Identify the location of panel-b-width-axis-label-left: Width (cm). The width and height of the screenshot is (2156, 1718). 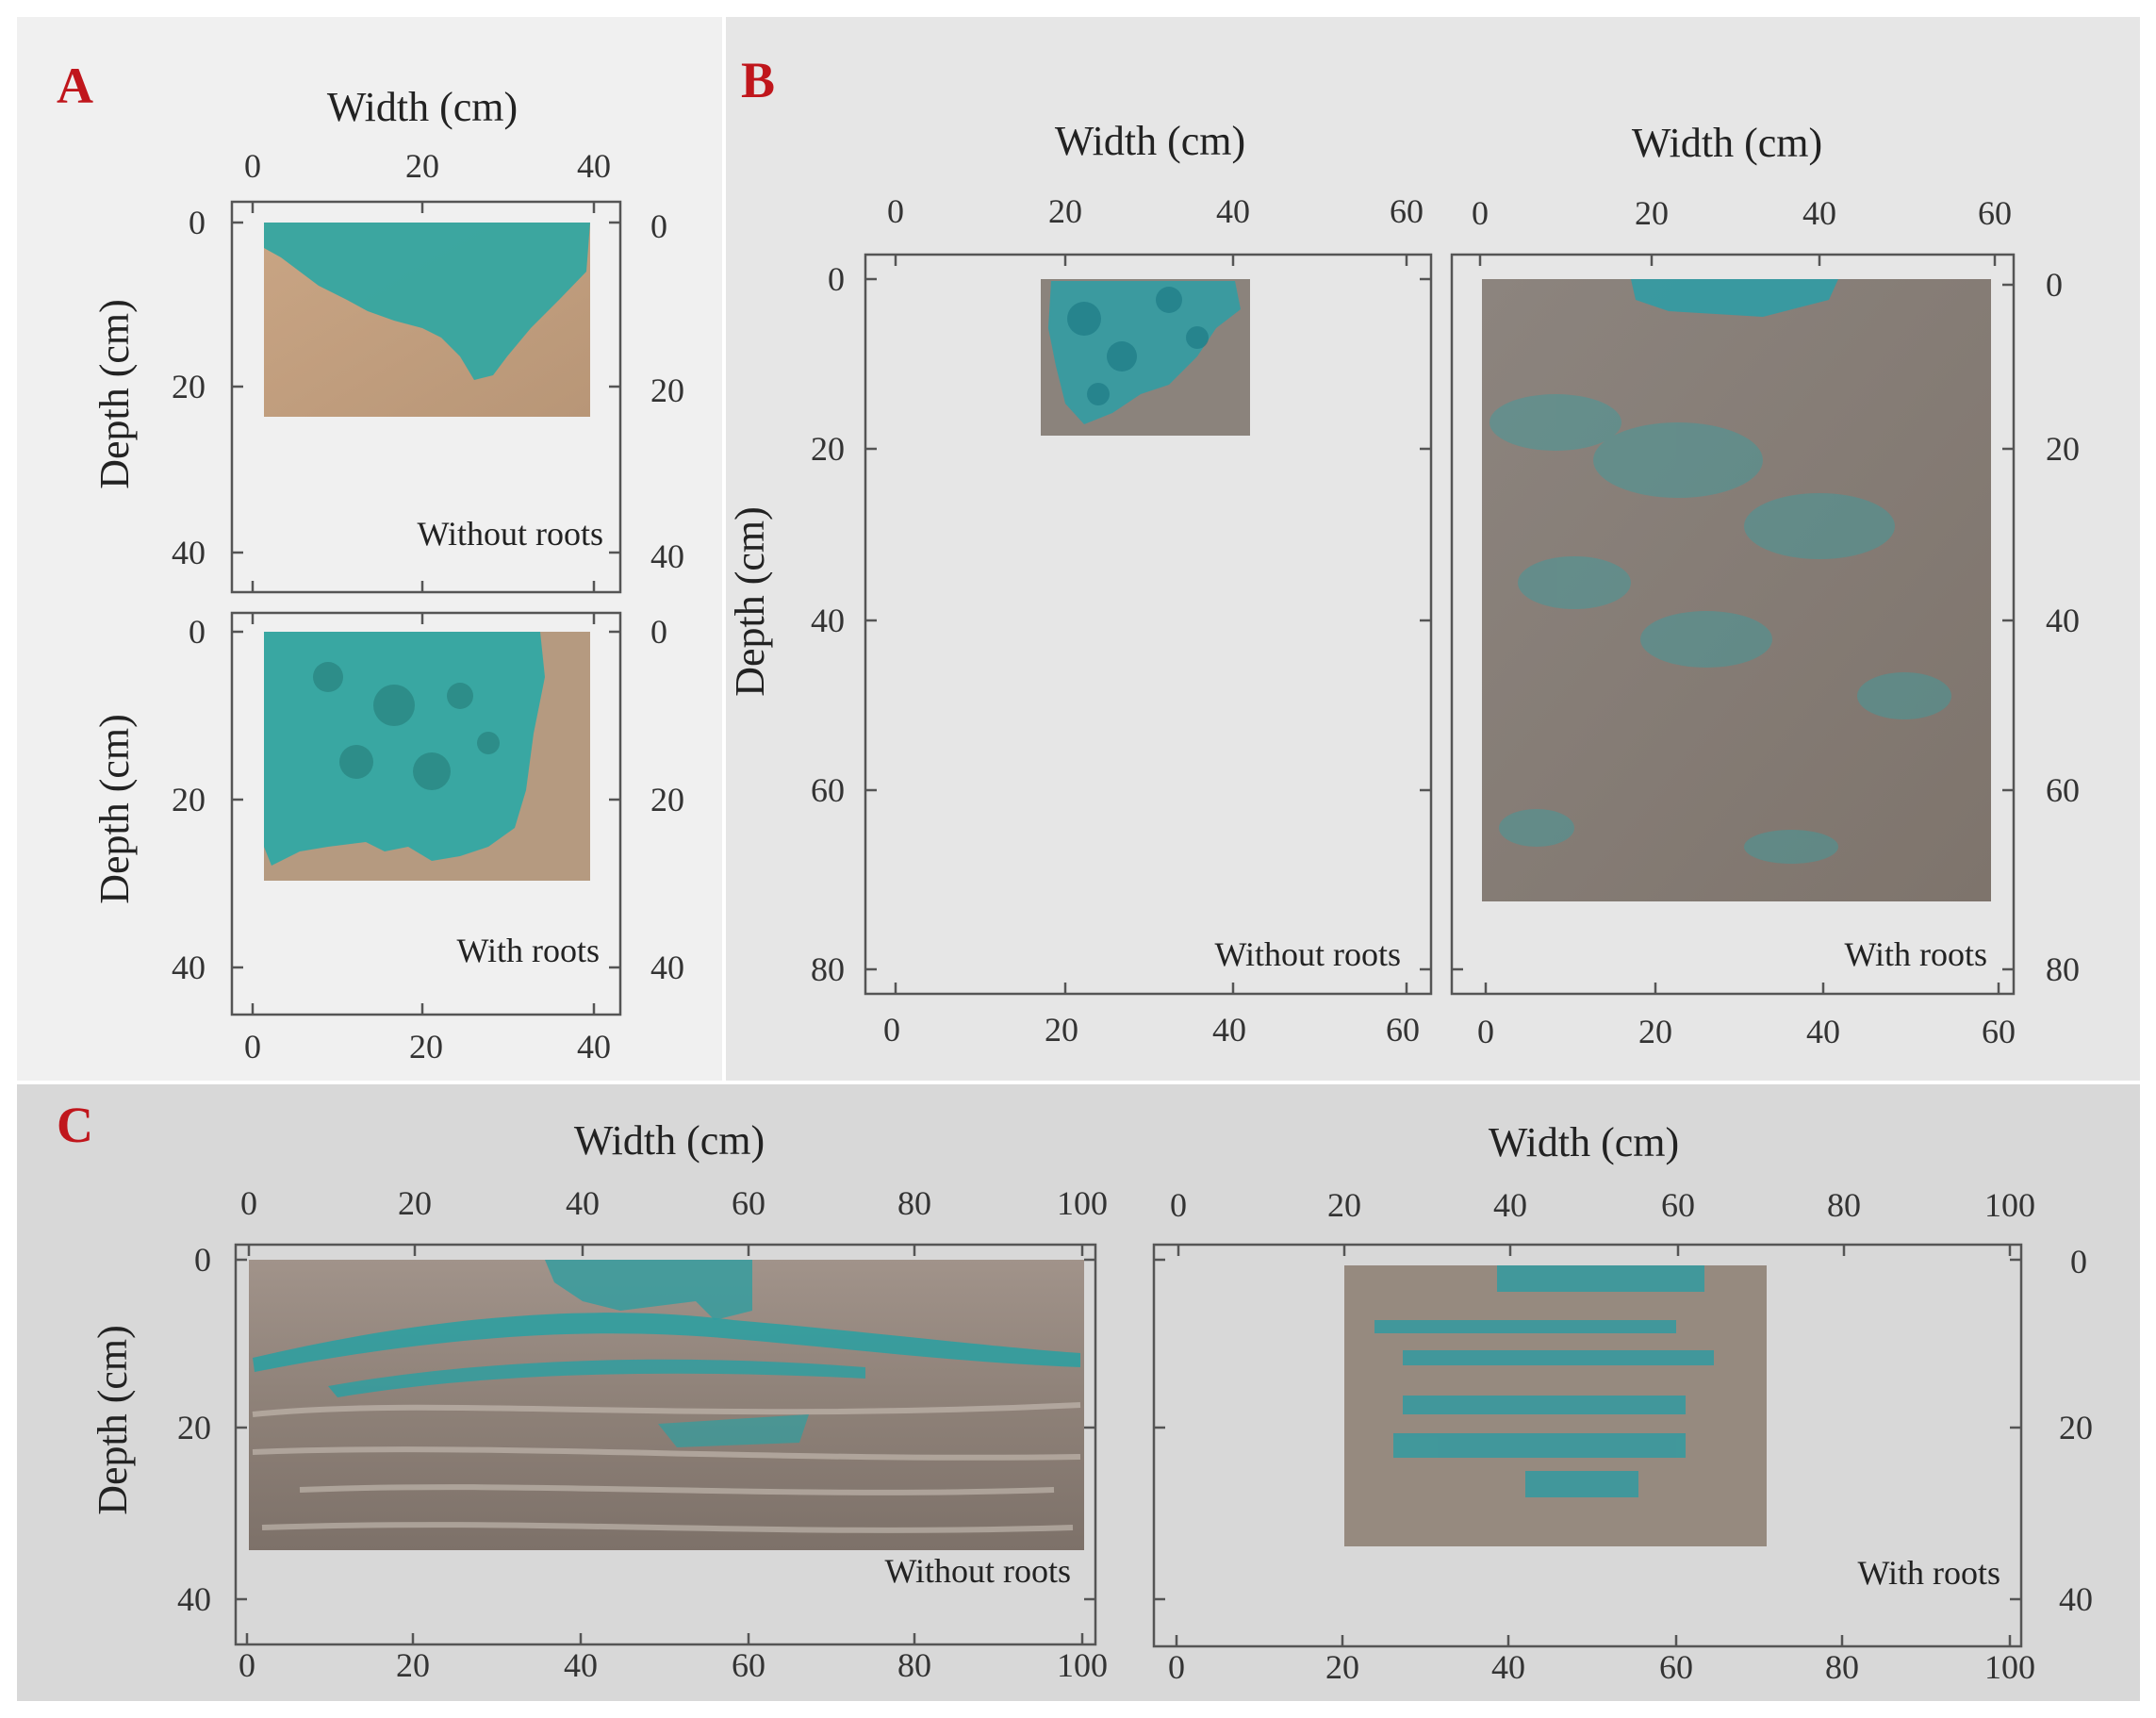
(1150, 141).